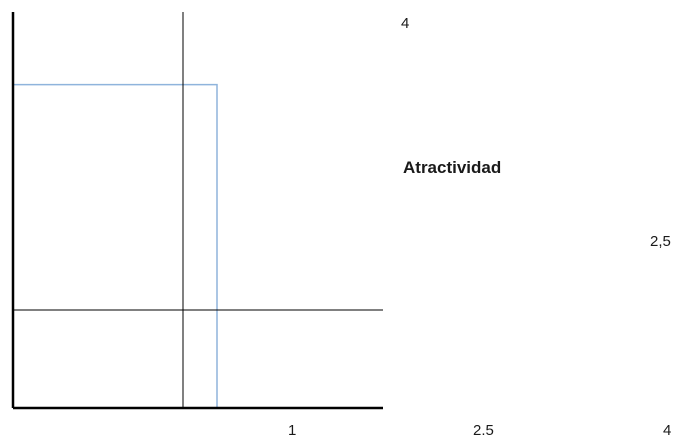 This screenshot has width=686, height=439. What do you see at coordinates (405, 23) in the screenshot?
I see `tick-label-y-top: 4` at bounding box center [405, 23].